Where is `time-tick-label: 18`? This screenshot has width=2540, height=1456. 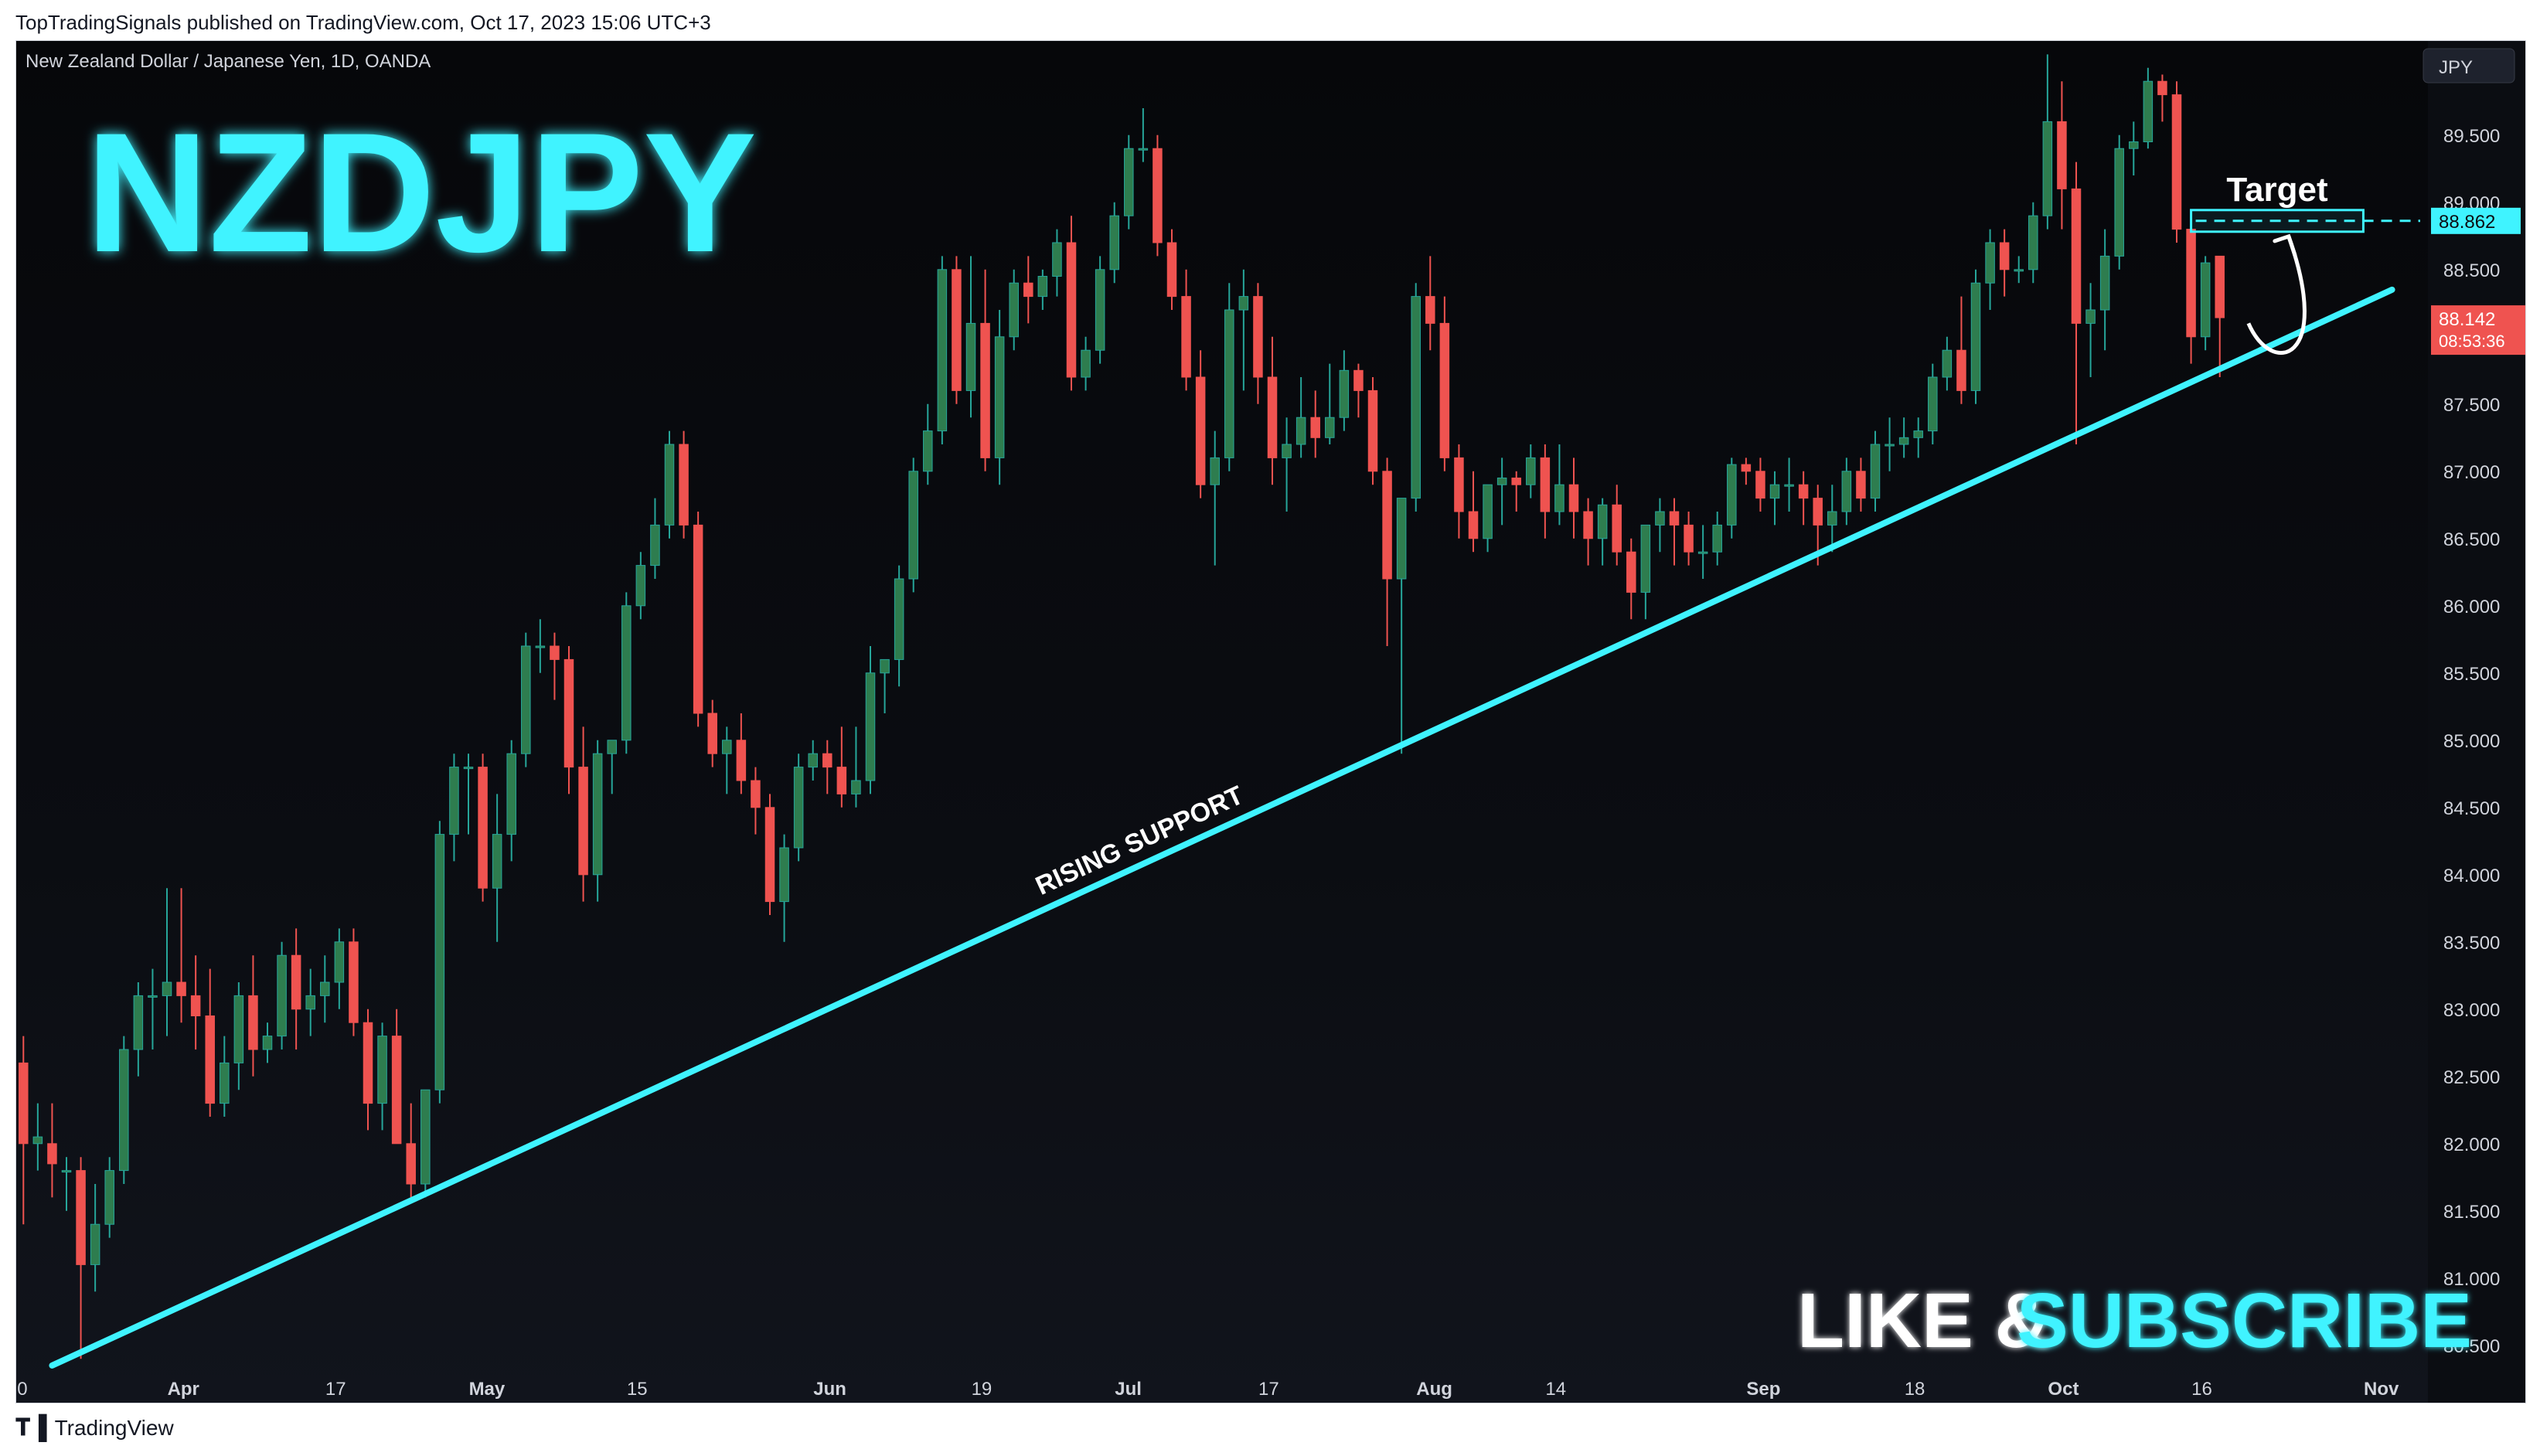 time-tick-label: 18 is located at coordinates (1915, 1389).